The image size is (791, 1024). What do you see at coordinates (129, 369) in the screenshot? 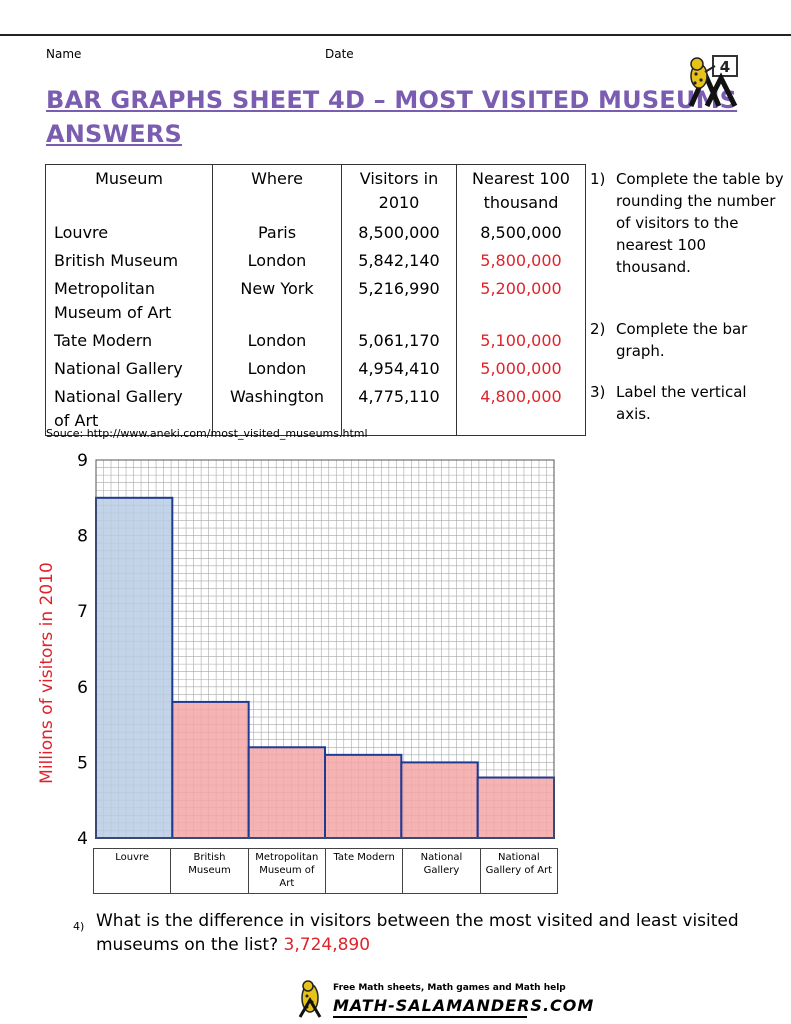
I see `cell-museum: National Gallery` at bounding box center [129, 369].